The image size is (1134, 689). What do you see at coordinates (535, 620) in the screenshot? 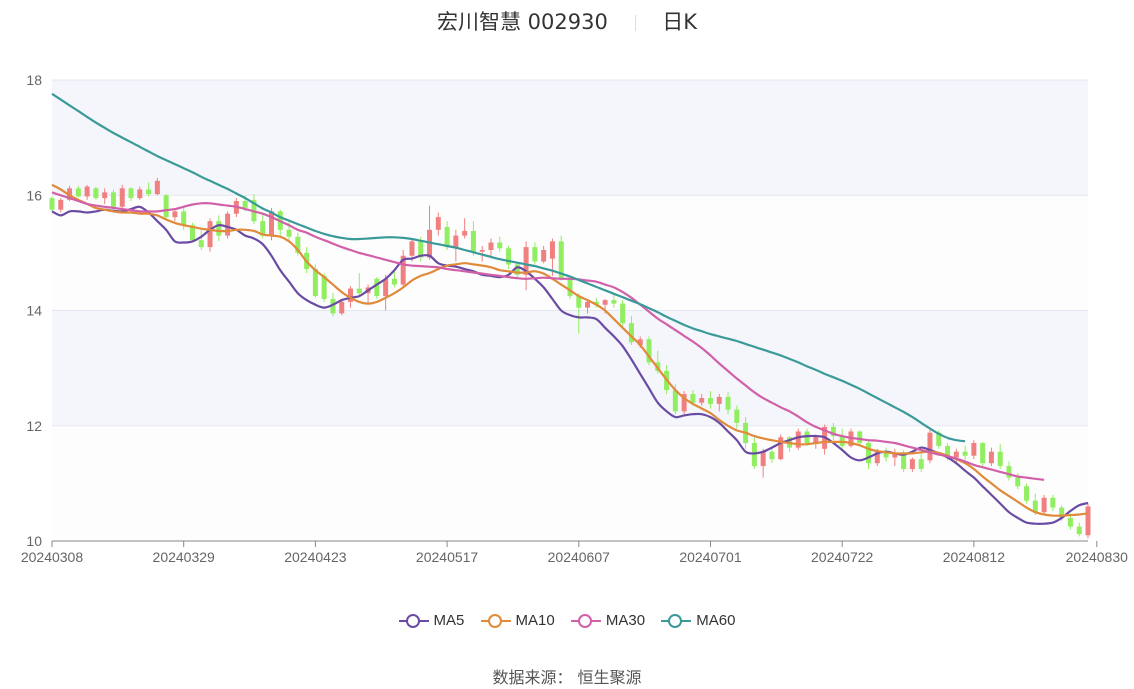
I see `legend-label-ma10: MA10` at bounding box center [535, 620].